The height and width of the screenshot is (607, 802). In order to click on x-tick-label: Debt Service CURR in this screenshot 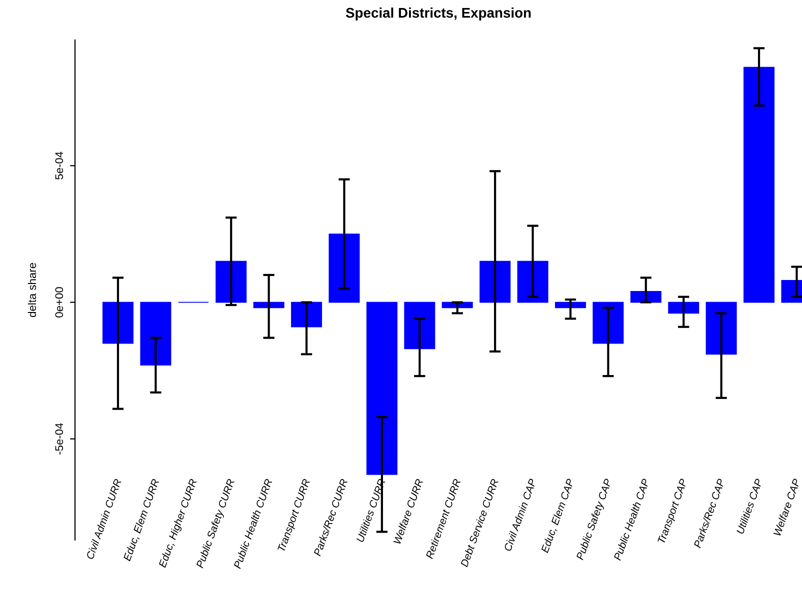, I will do `click(479, 523)`.